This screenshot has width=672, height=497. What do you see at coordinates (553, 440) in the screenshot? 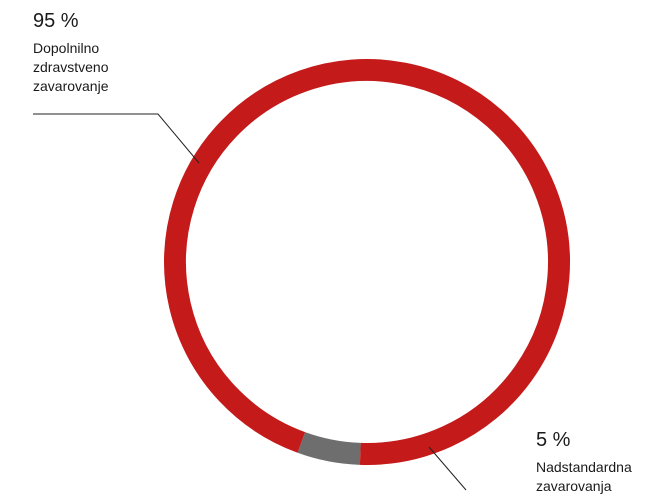
I see `slice-percent: 5 %` at bounding box center [553, 440].